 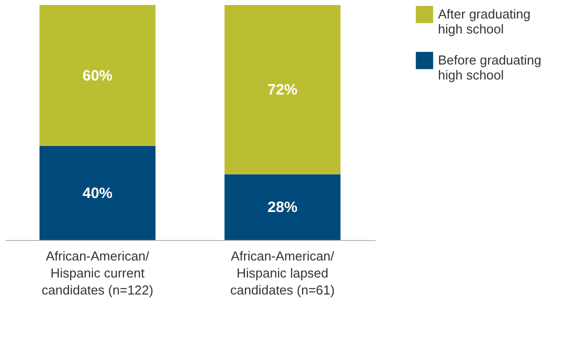 I want to click on x-tick-label: African-American/ Hispanic current candidates (n=122), so click(x=98, y=273).